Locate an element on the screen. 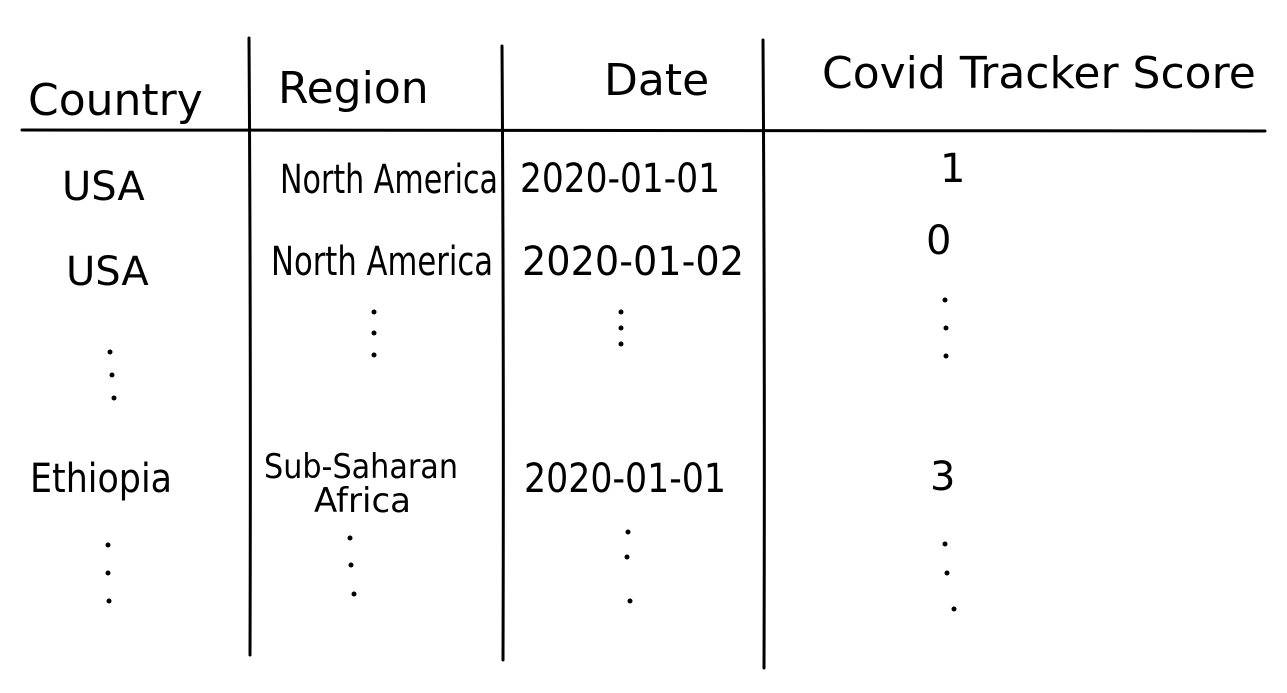 The width and height of the screenshot is (1287, 693). cell-score: 1 is located at coordinates (952, 169).